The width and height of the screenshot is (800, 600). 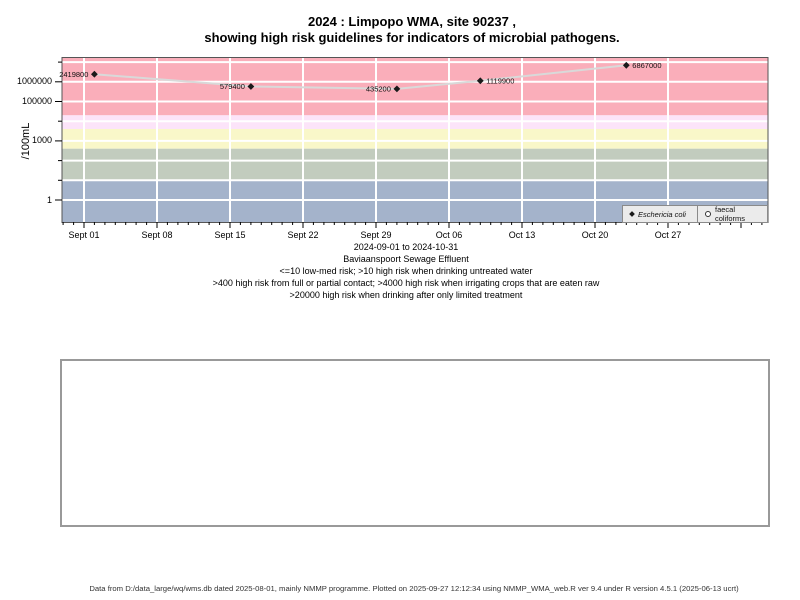 I want to click on risk-band-400-4000-full-partial-contact, so click(x=415, y=139).